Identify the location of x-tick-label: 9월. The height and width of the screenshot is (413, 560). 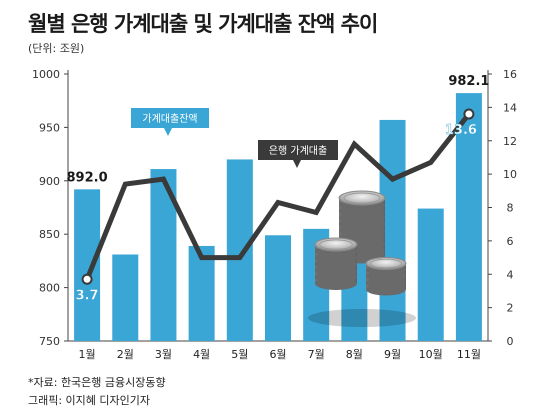
(392, 354).